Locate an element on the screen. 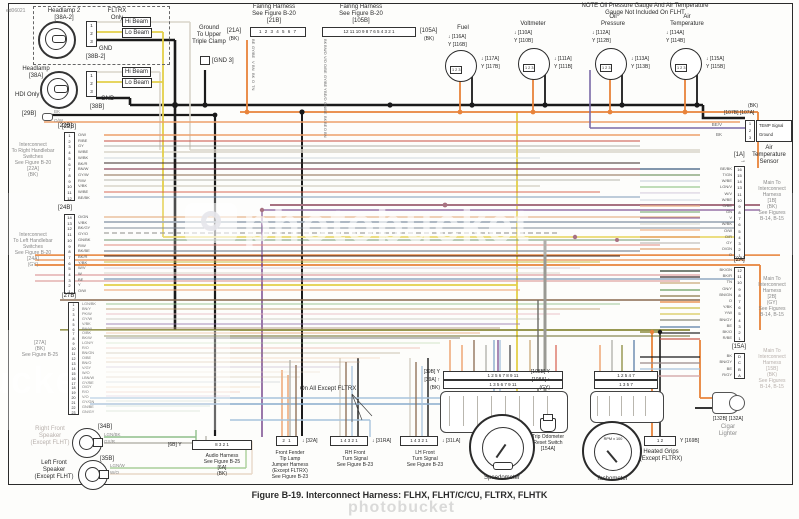 Image resolution: width=799 pixels, height=519 pixels. voltmeter-conn-a: ↓ [110A] is located at coordinates (523, 33).